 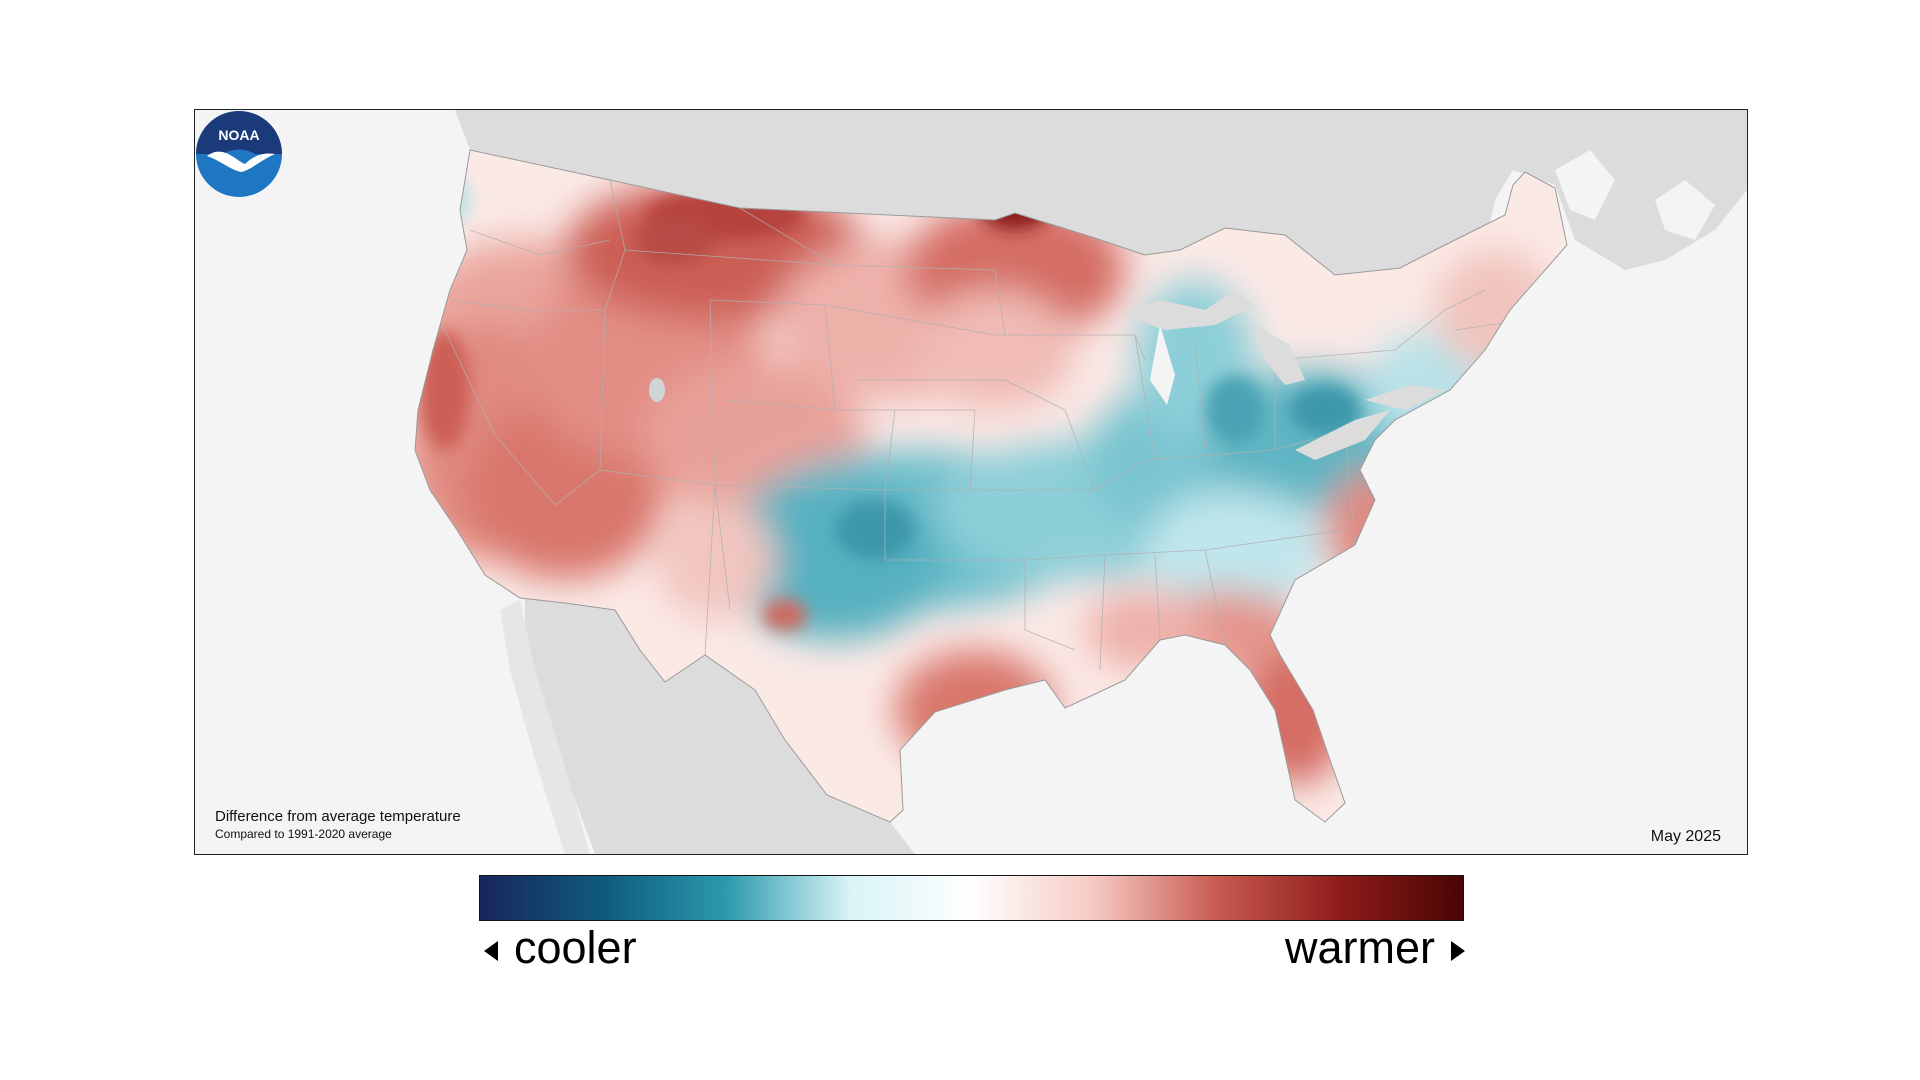 What do you see at coordinates (1685, 836) in the screenshot?
I see `date-label: May 2025` at bounding box center [1685, 836].